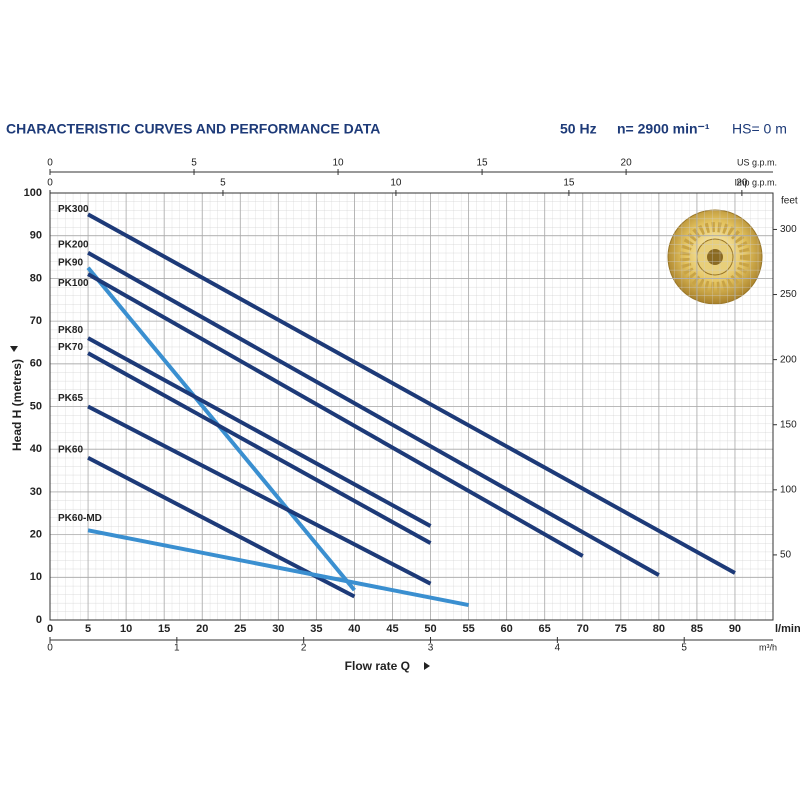 The image size is (800, 800). I want to click on frequency: 50 Hz, so click(578, 129).